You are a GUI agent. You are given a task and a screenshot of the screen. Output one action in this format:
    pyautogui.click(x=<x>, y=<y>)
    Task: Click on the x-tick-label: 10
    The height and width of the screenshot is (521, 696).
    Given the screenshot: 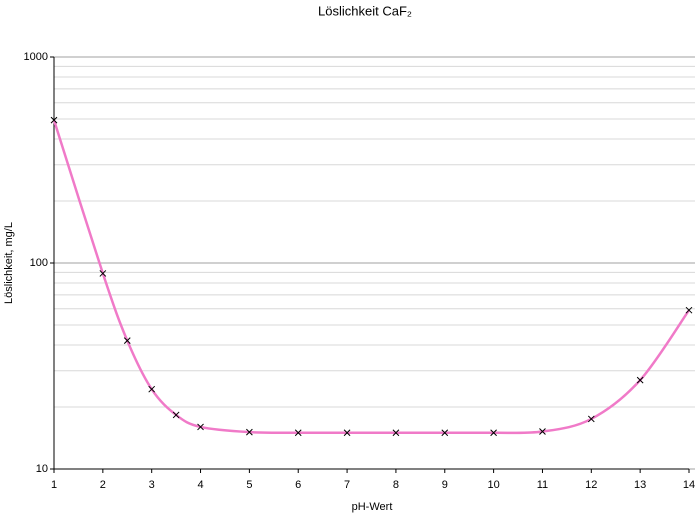 What is the action you would take?
    pyautogui.click(x=493, y=485)
    